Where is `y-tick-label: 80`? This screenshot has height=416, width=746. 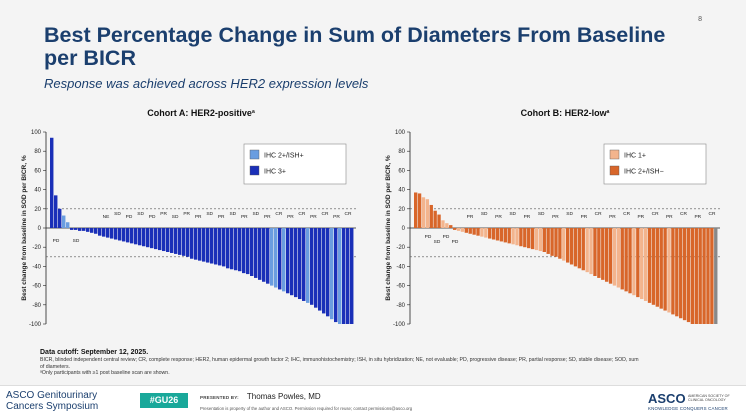
y-tick-label: 80 is located at coordinates (37, 152).